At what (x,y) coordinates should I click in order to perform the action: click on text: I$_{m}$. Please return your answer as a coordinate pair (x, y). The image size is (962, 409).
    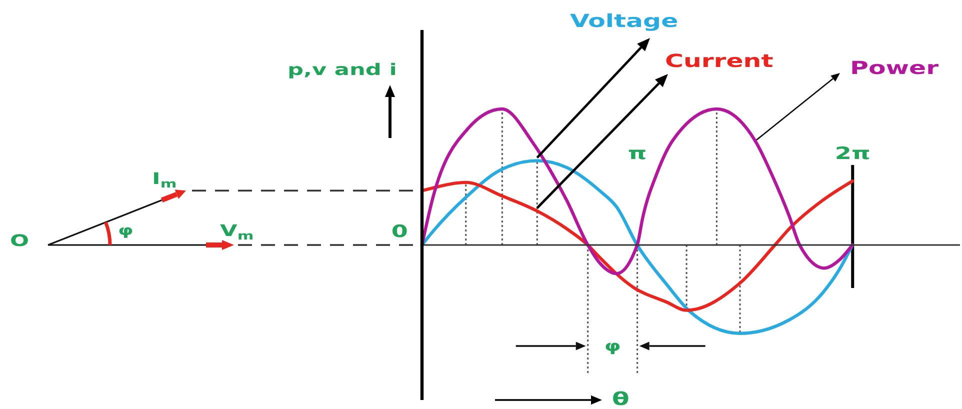
    Looking at the image, I should click on (164, 179).